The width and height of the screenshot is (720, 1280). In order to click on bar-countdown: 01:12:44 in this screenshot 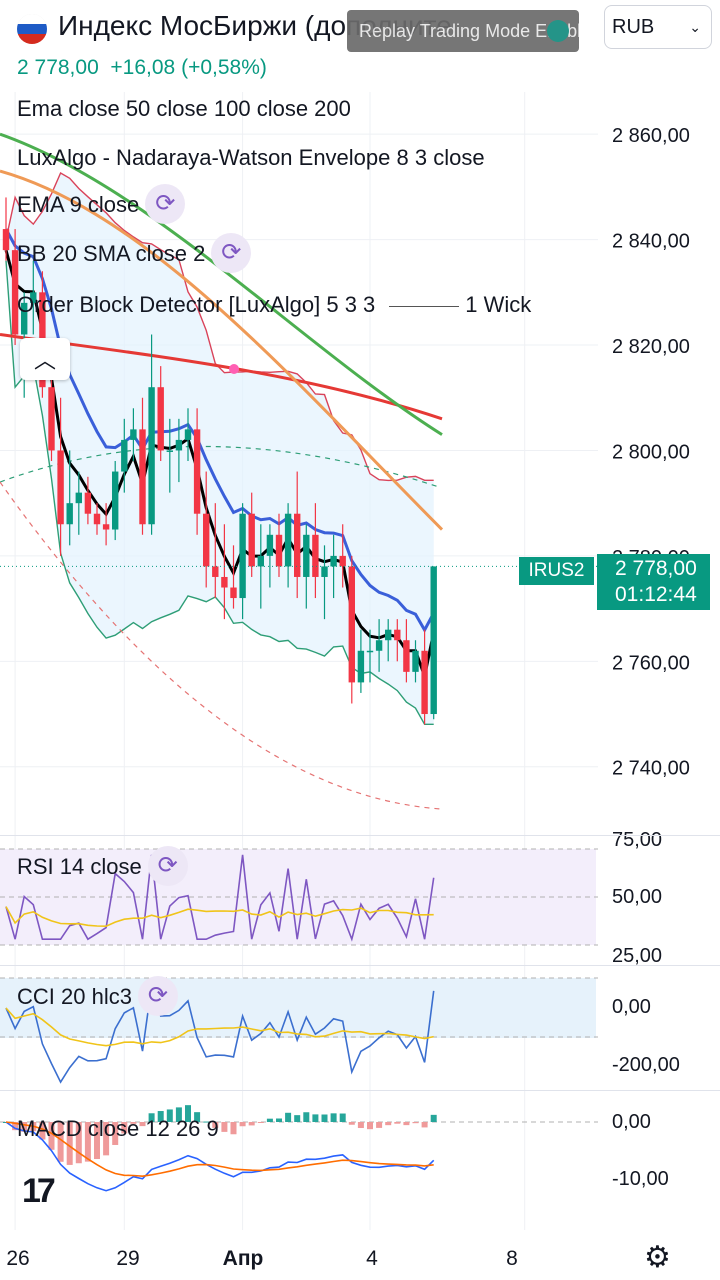, I will do `click(656, 594)`.